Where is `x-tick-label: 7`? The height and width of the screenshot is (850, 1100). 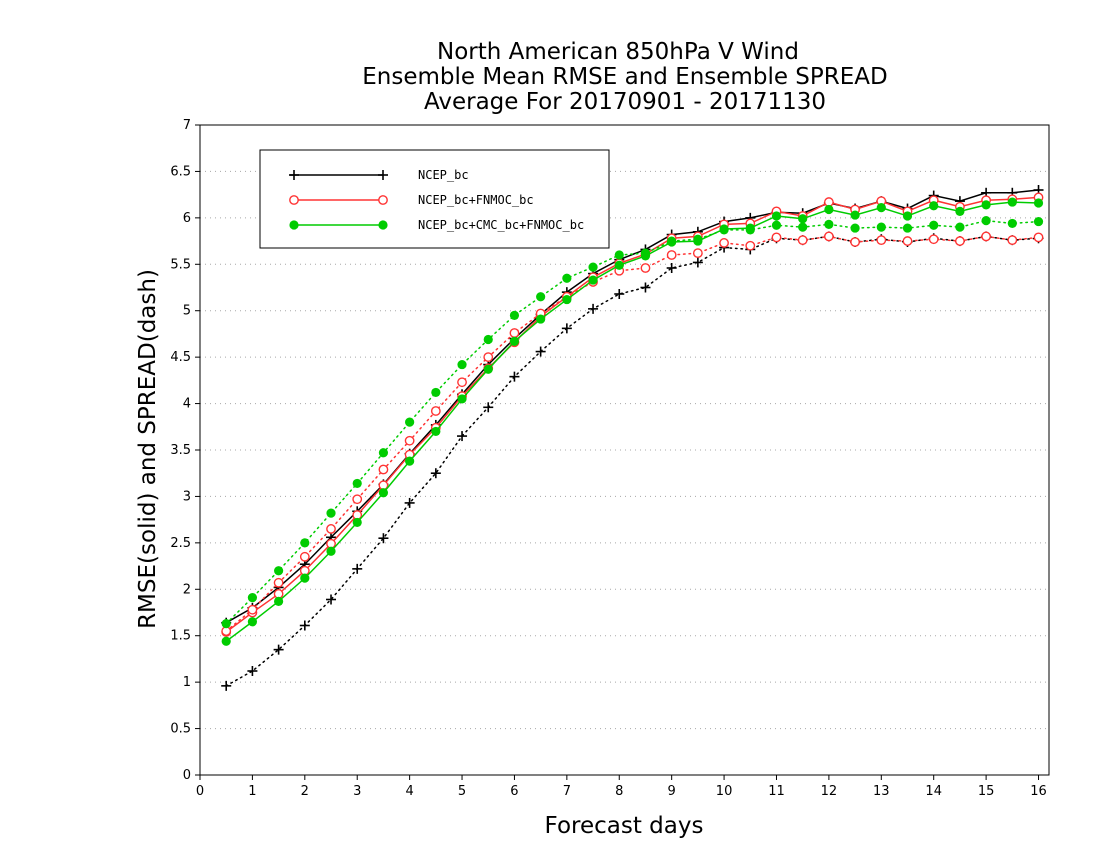 x-tick-label: 7 is located at coordinates (567, 791).